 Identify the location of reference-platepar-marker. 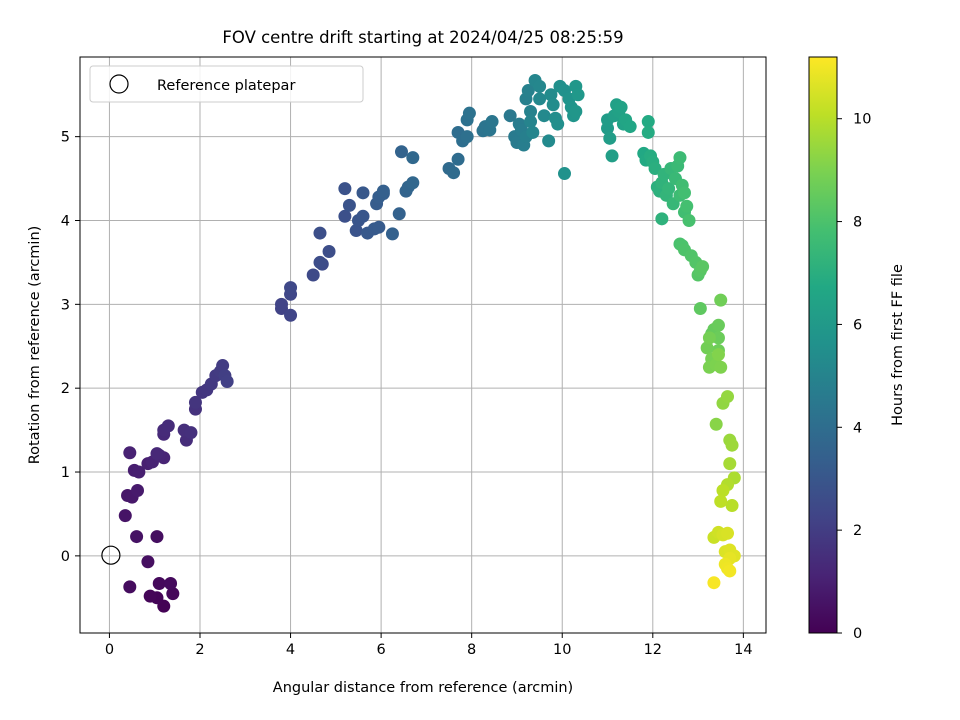
(111, 555).